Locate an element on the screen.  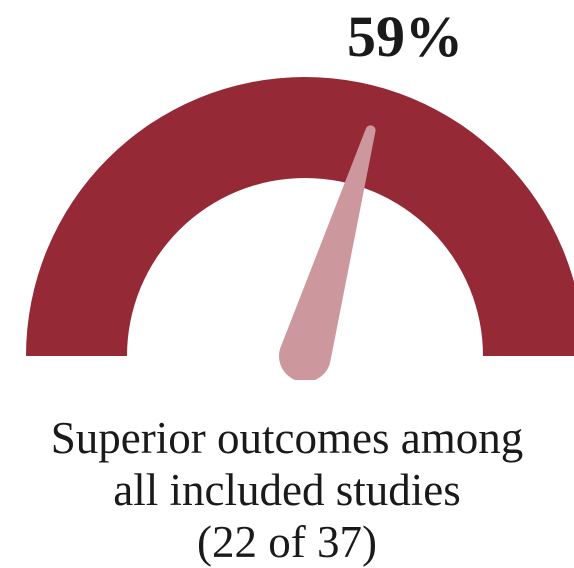
gauge-value-label: 59% is located at coordinates (405, 36).